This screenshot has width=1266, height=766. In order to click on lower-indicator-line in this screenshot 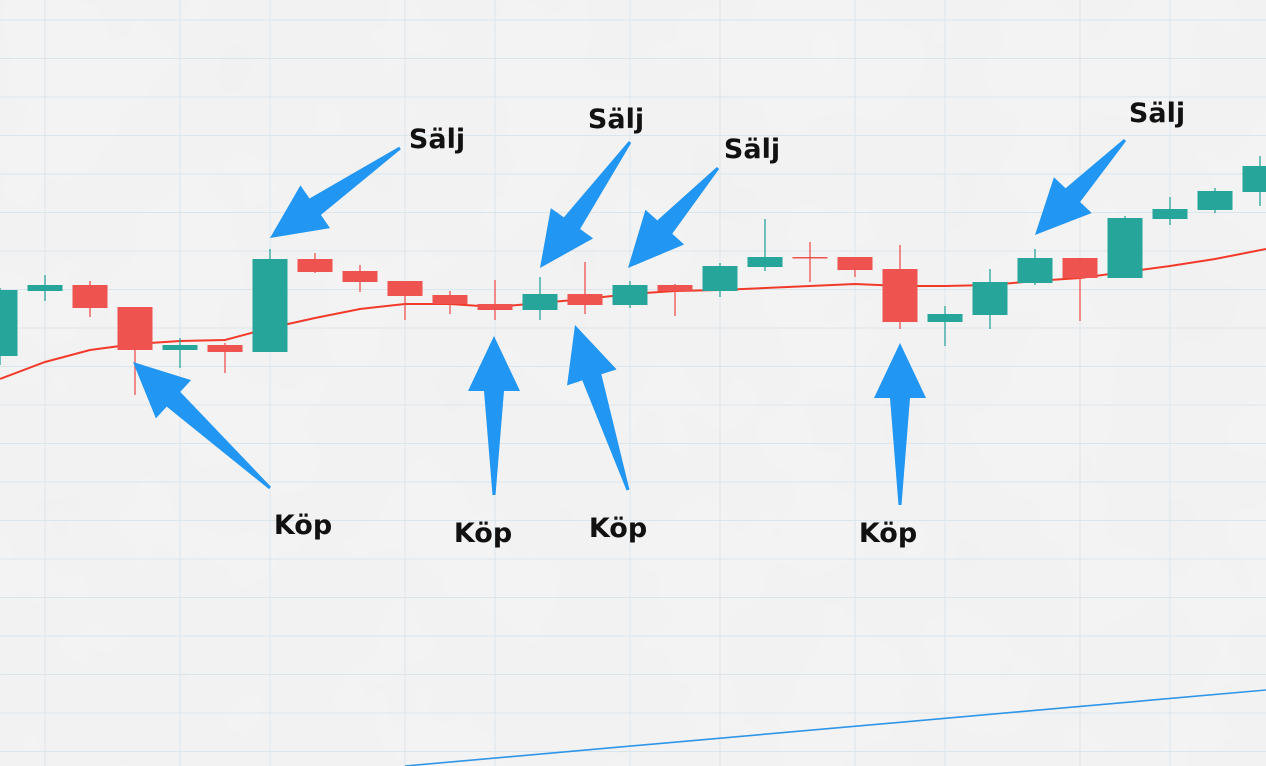, I will do `click(835, 727)`.